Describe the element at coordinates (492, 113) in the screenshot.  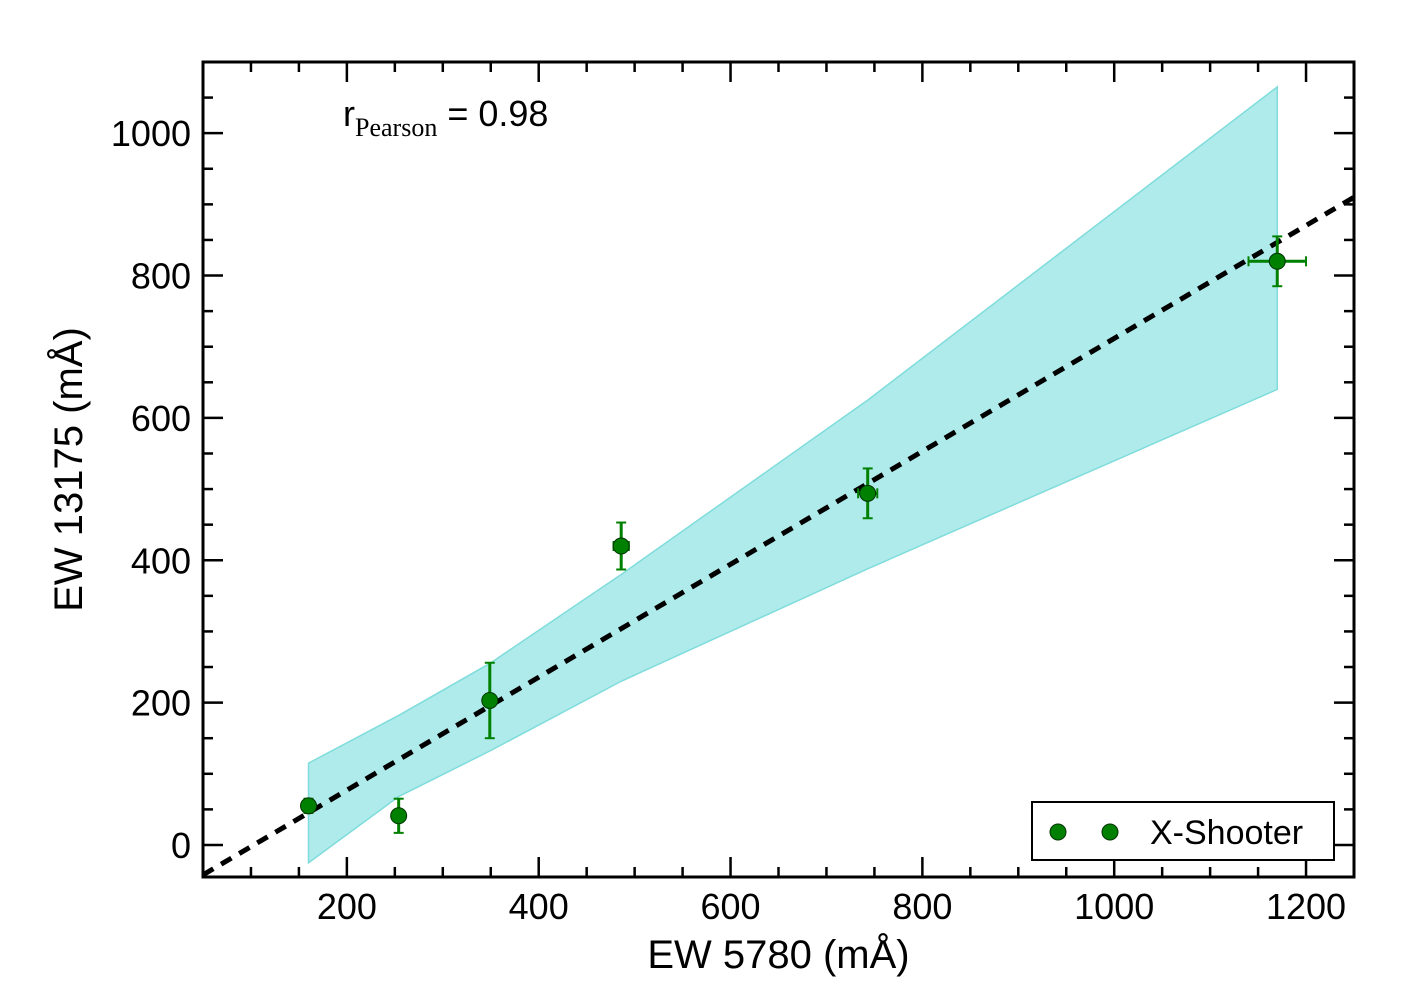
I see `pearson-value: = 0.98` at that location.